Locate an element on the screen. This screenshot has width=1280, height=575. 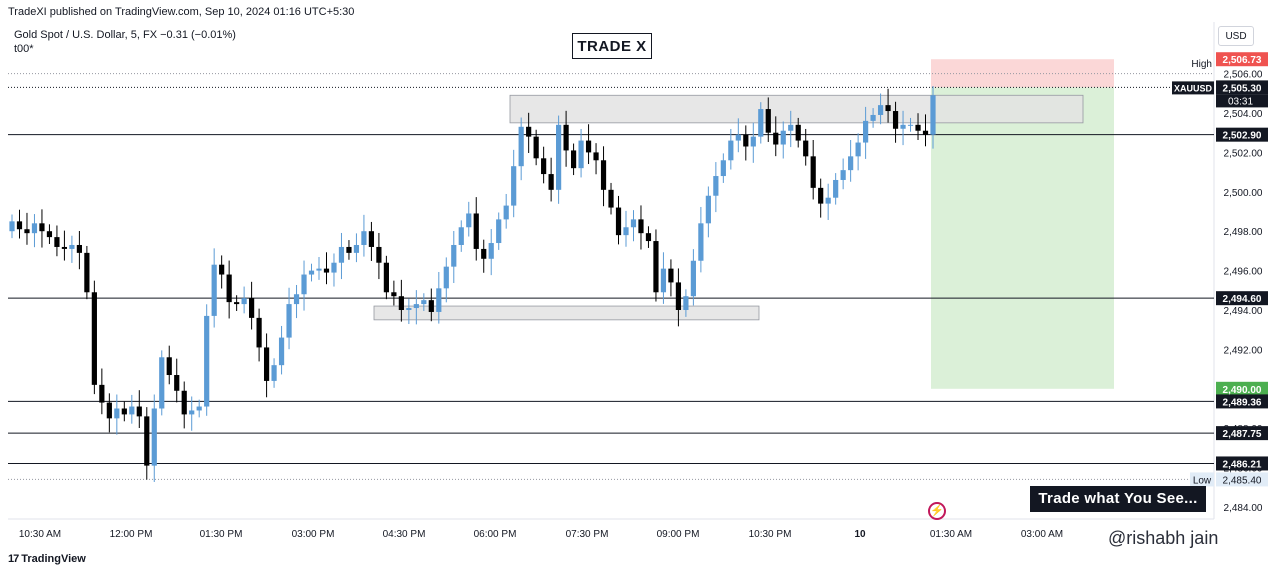
low-tag-bg is located at coordinates (1202, 479).